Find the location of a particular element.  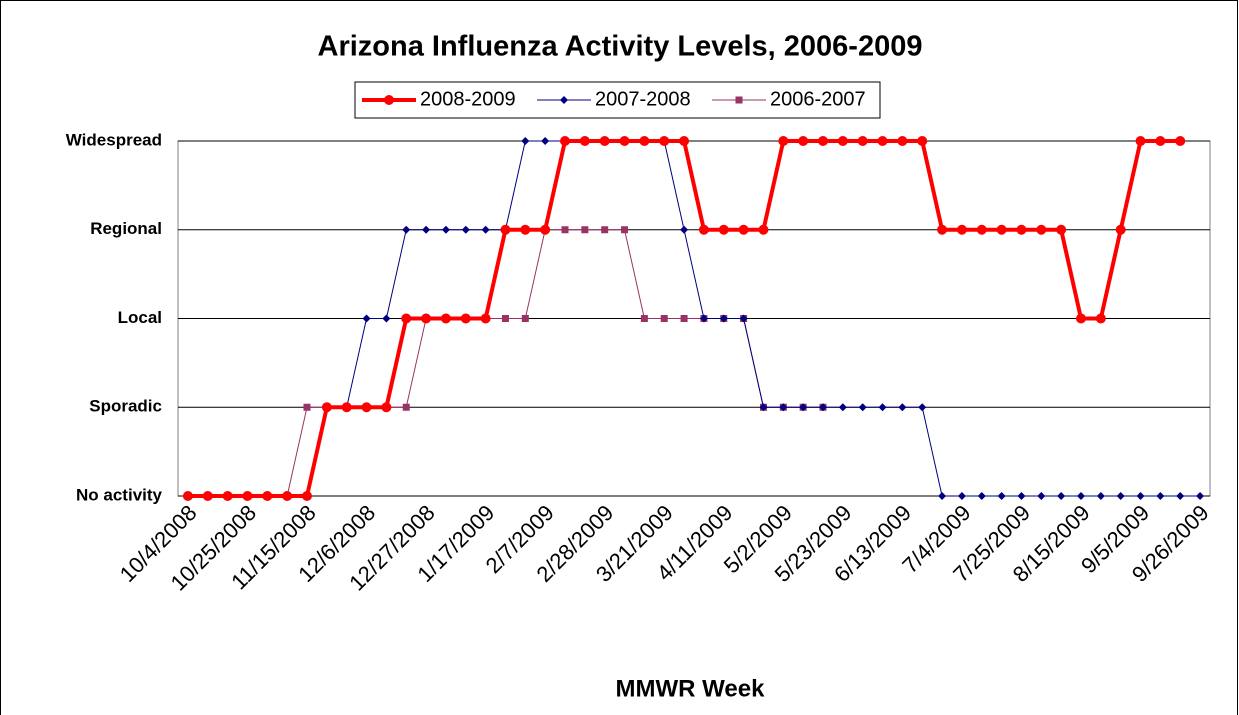

legend-label: 2008-2009 is located at coordinates (468, 99).